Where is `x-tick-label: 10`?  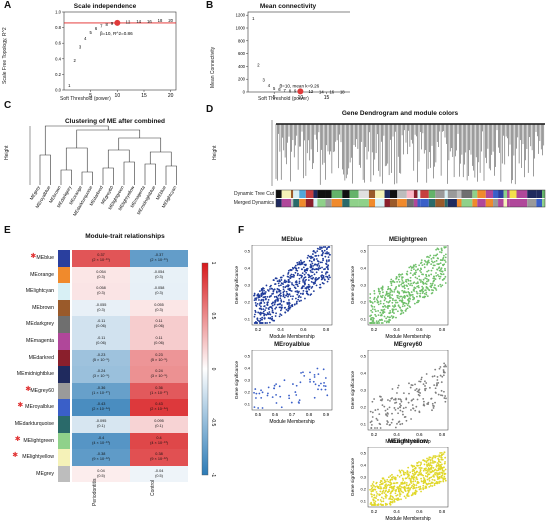 x-tick-label: 10 is located at coordinates (118, 96).